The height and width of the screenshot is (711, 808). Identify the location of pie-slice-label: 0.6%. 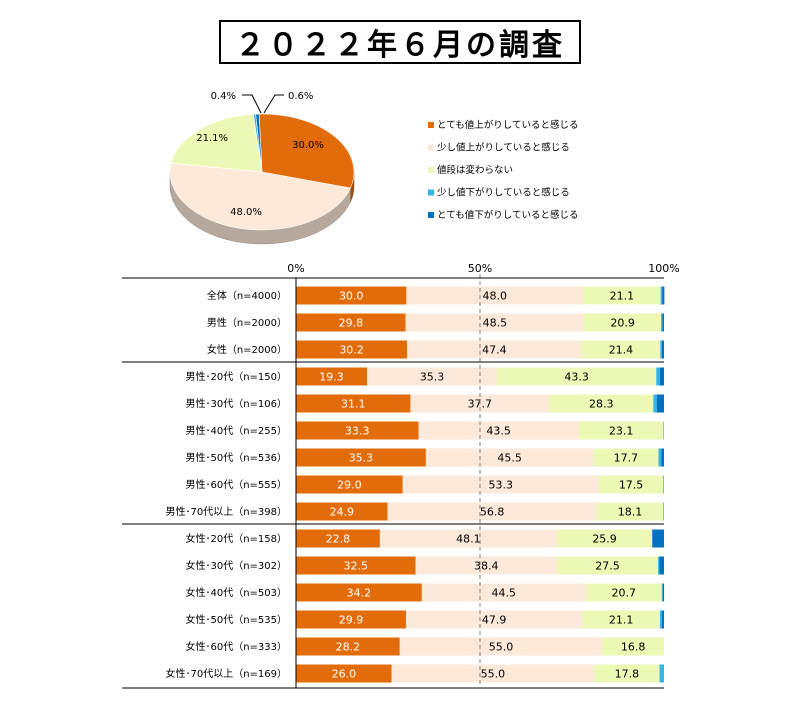
(300, 96).